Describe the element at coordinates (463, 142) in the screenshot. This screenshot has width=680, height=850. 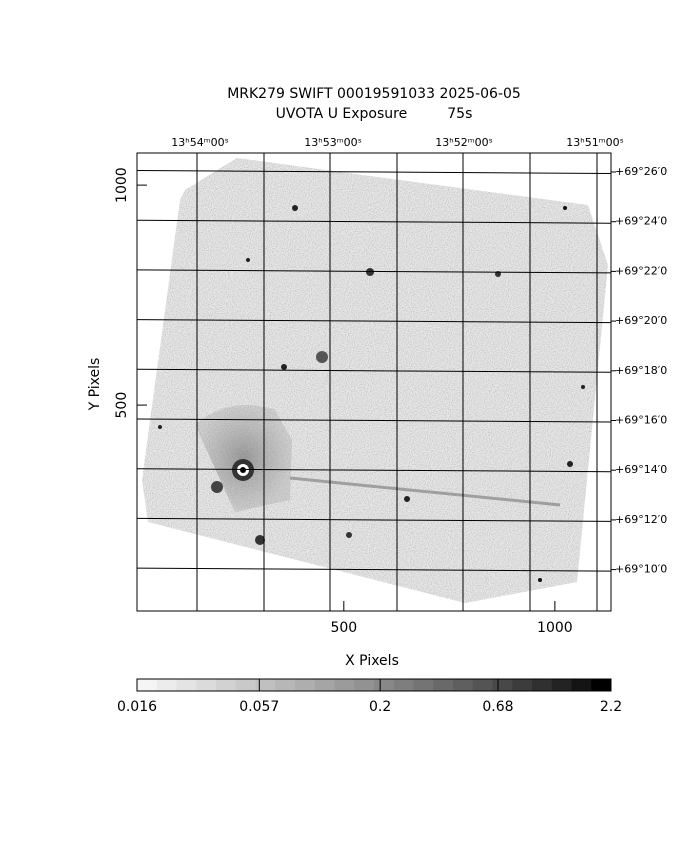
I see `ra-label: 13ʰ52ᵐ00ˢ` at that location.